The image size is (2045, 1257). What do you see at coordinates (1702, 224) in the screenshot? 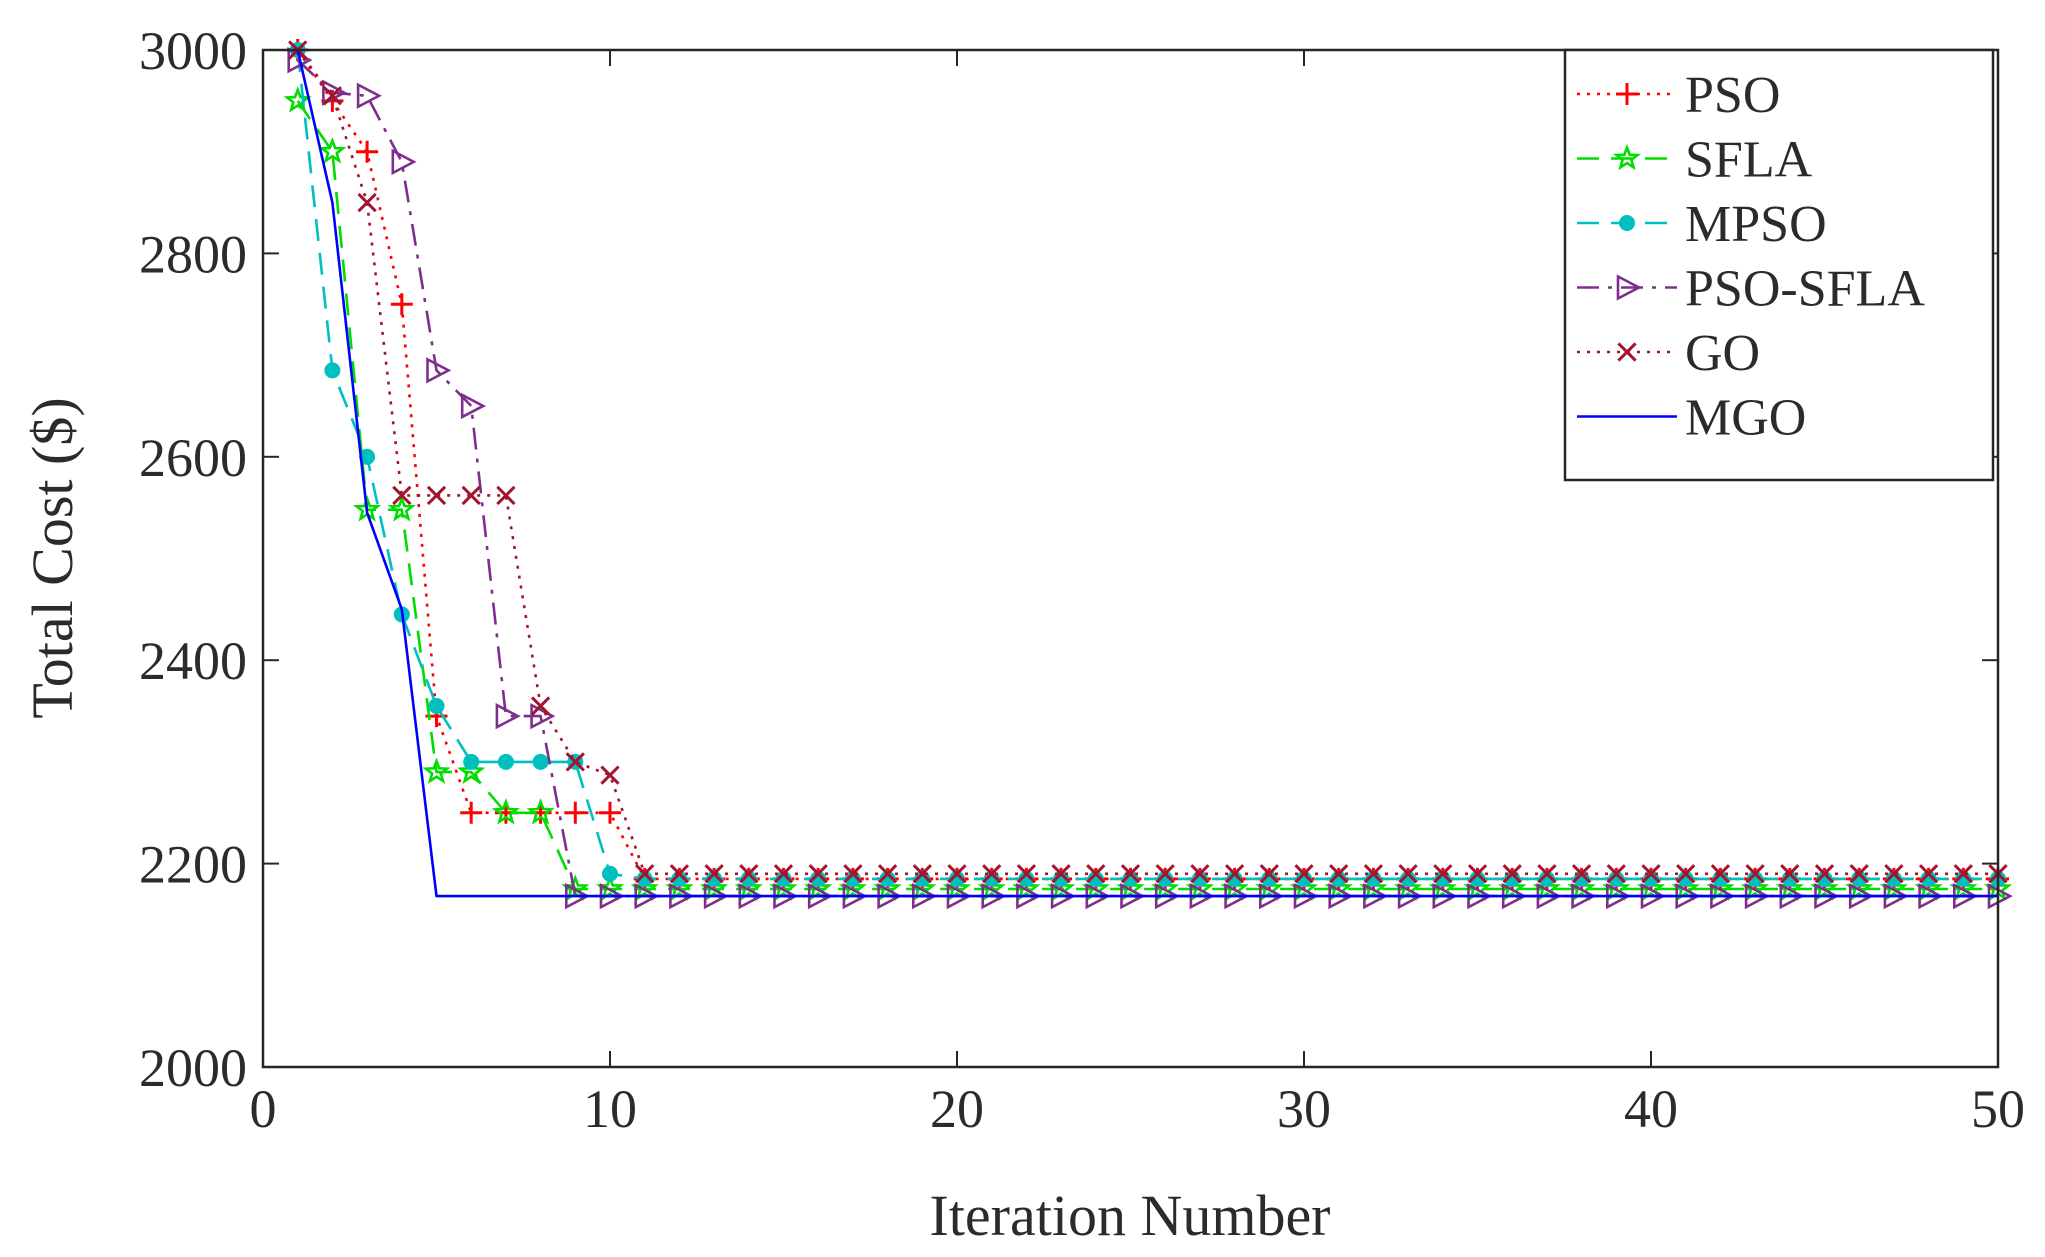
I see `legend-item-mpso: MPSO` at bounding box center [1702, 224].